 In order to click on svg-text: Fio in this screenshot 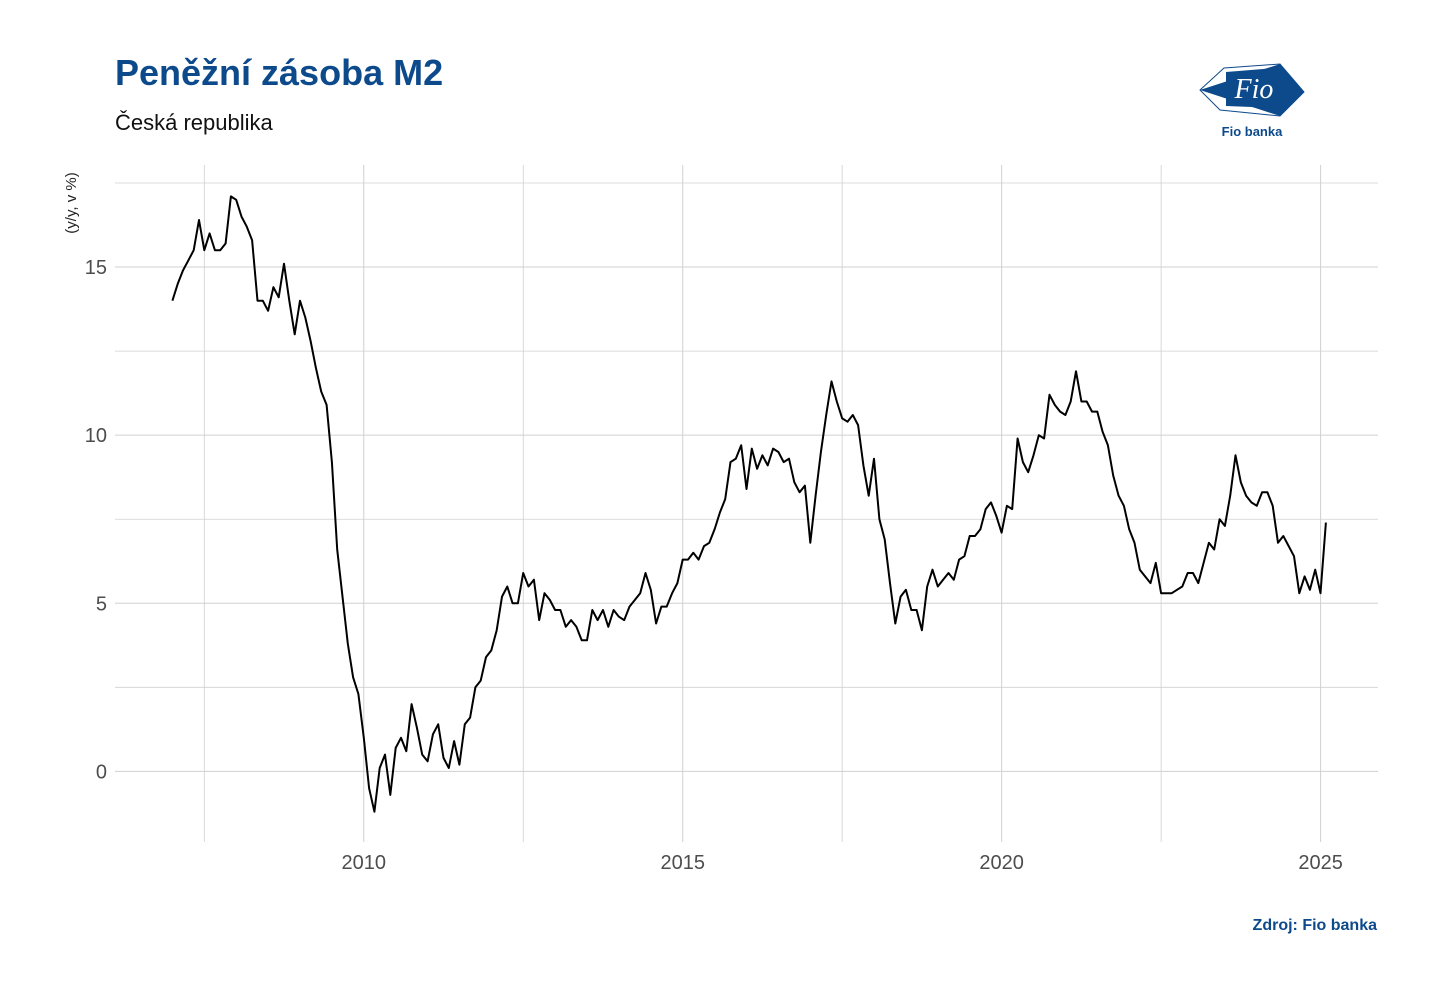, I will do `click(1254, 89)`.